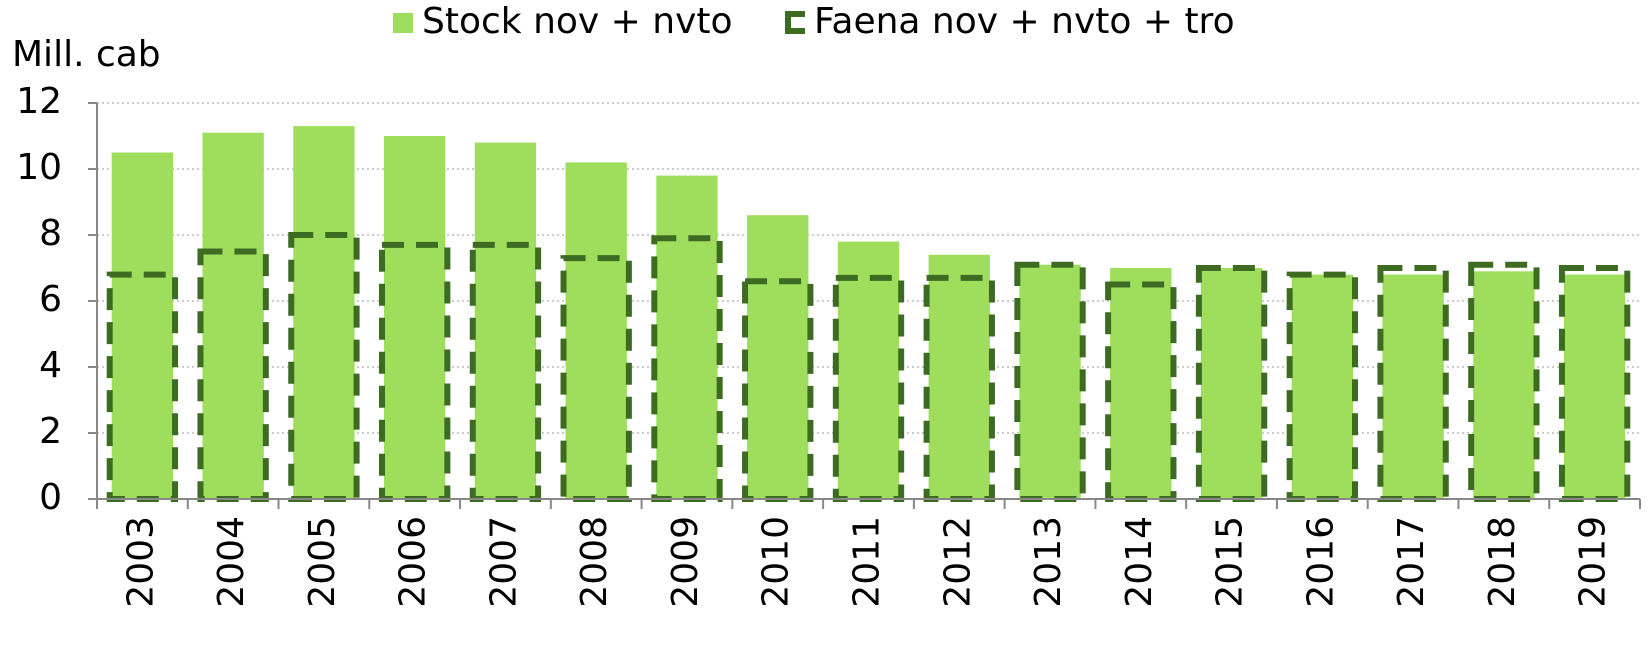  I want to click on y-tick-label: 2, so click(50, 431).